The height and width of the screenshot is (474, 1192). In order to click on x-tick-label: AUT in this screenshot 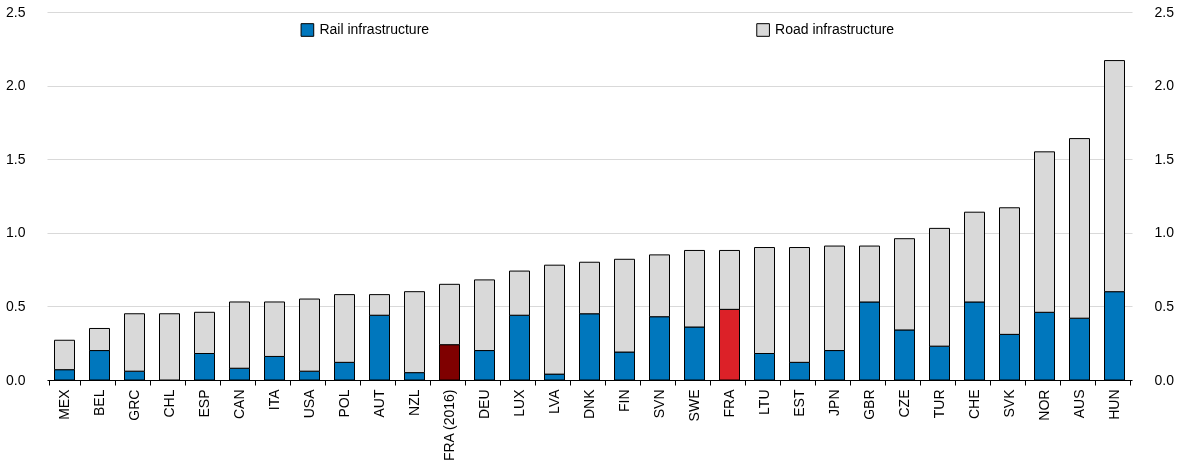, I will do `click(379, 403)`.